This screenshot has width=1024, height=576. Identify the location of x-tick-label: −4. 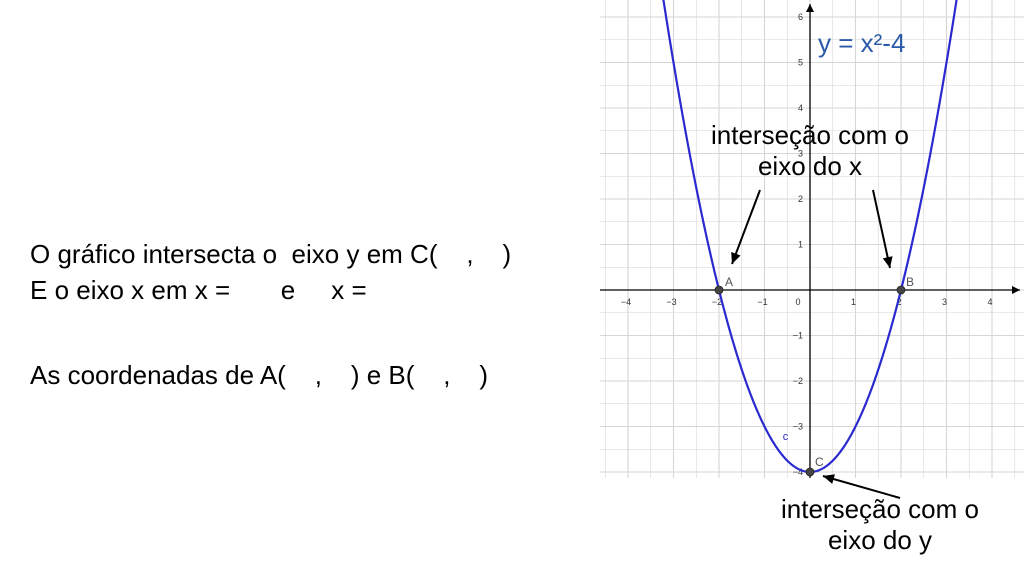
(626, 302).